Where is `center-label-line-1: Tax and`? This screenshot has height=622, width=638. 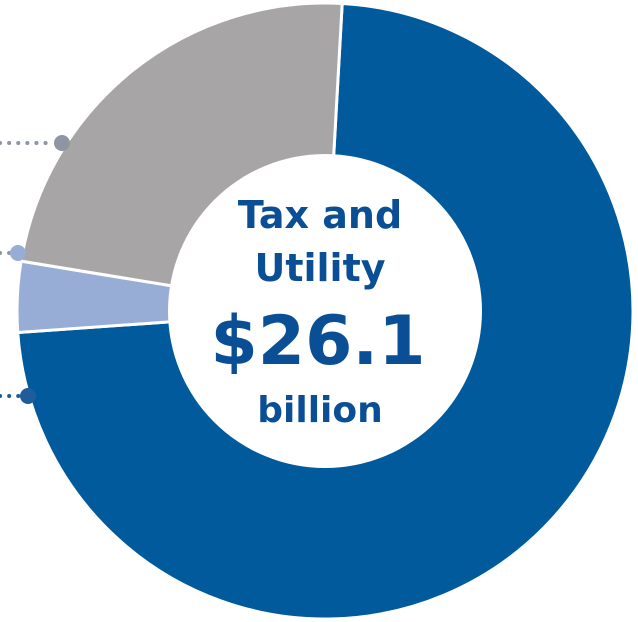
center-label-line-1: Tax and is located at coordinates (320, 215).